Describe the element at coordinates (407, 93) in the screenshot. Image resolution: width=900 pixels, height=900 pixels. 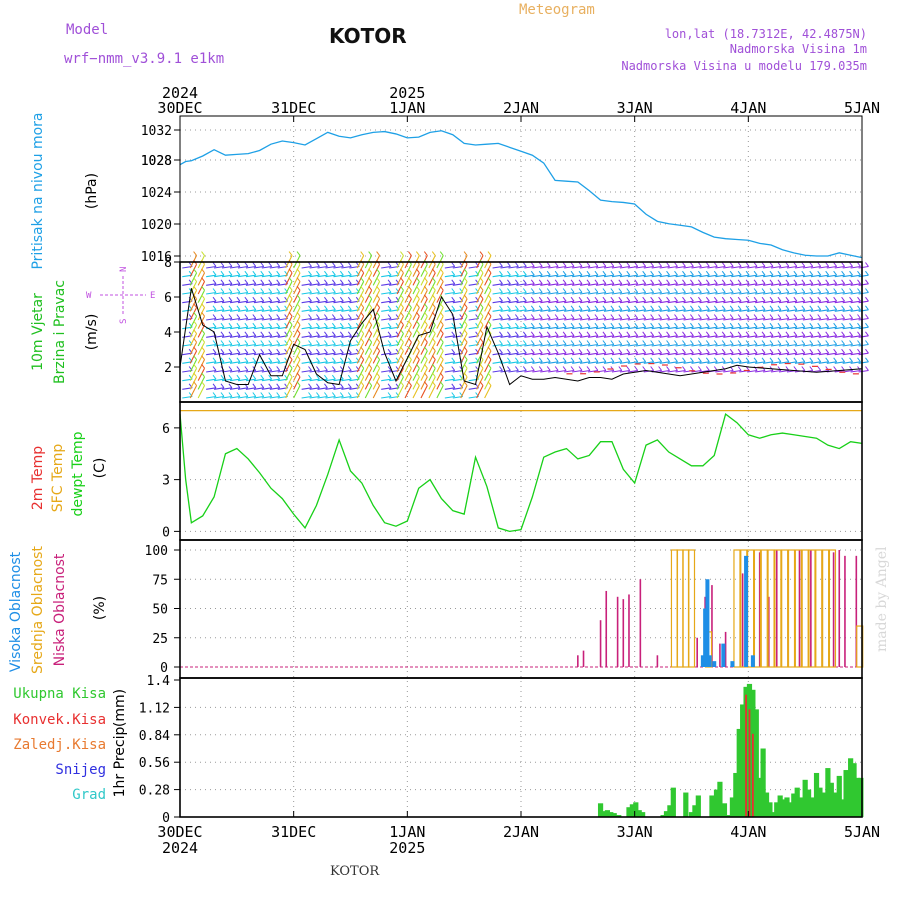
I see `year-label-top: 2025` at that location.